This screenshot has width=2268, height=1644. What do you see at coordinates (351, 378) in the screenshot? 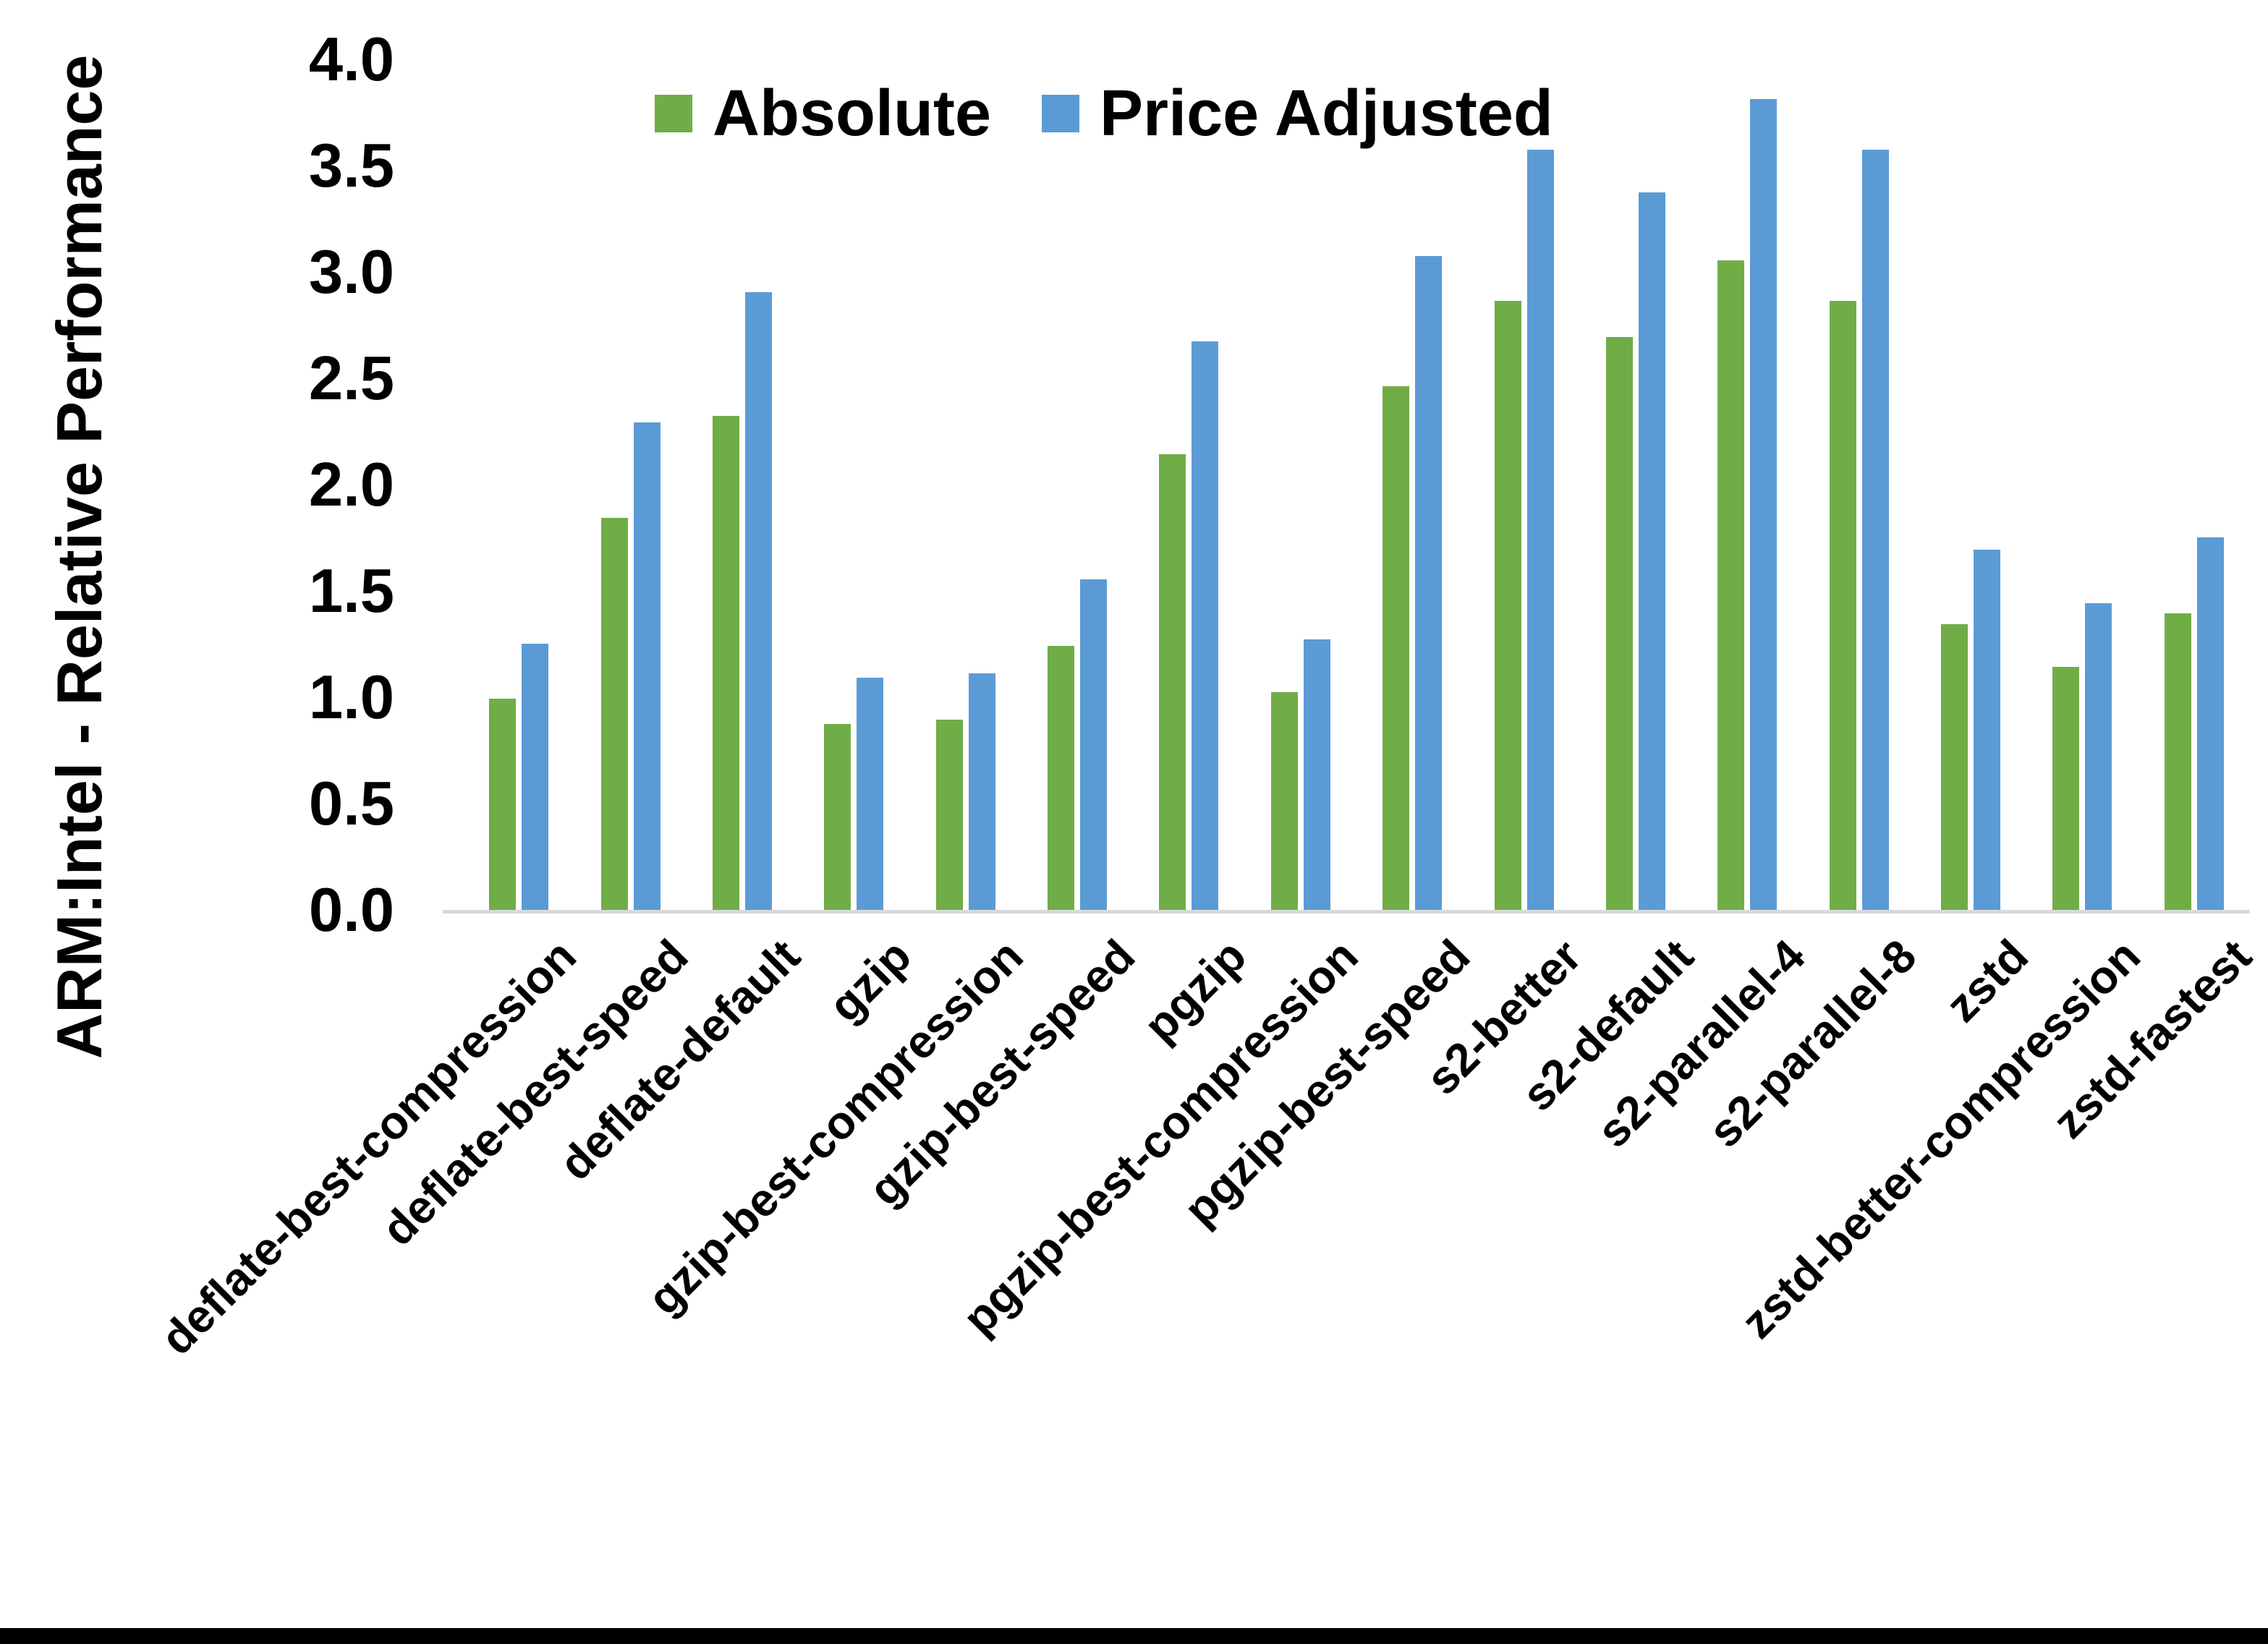
I see `y-tick-label: 2.5` at bounding box center [351, 378].